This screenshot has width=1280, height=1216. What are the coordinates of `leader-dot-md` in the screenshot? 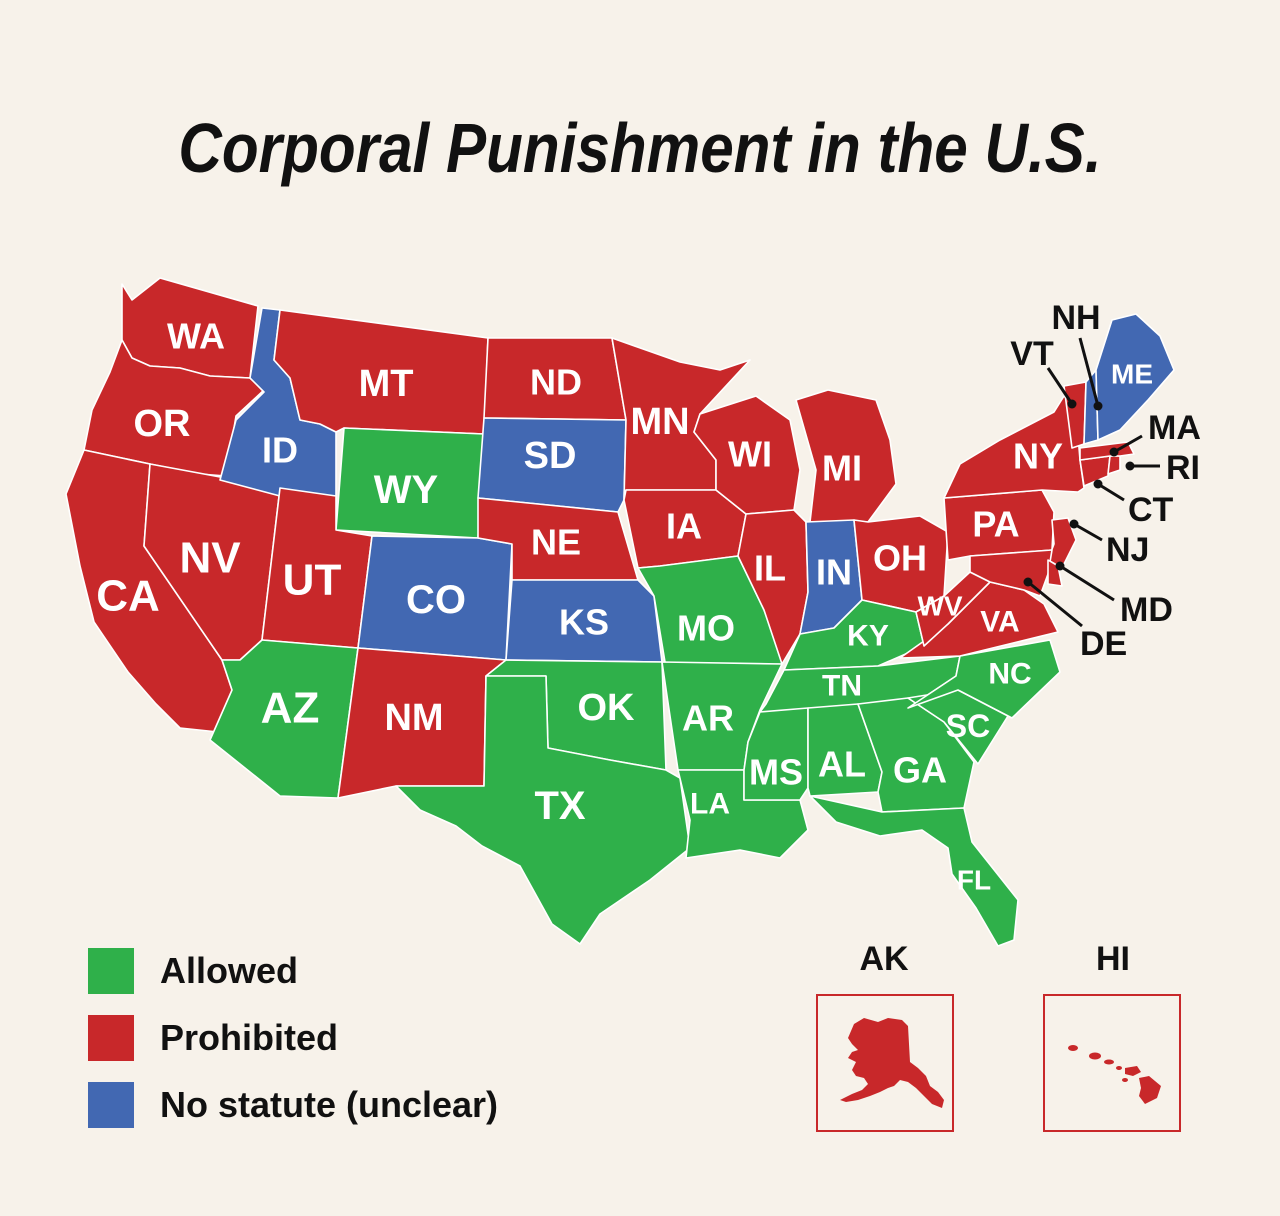 It's located at (1060, 566).